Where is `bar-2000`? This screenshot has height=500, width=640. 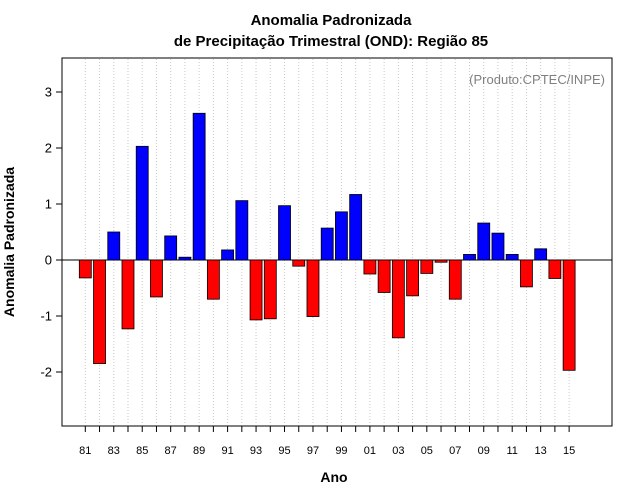 bar-2000 is located at coordinates (356, 227).